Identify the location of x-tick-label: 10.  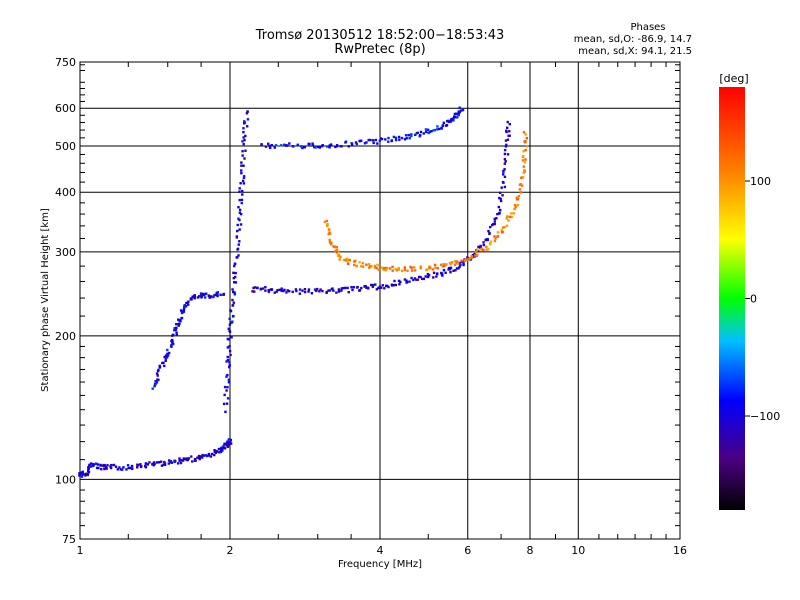
(578, 550).